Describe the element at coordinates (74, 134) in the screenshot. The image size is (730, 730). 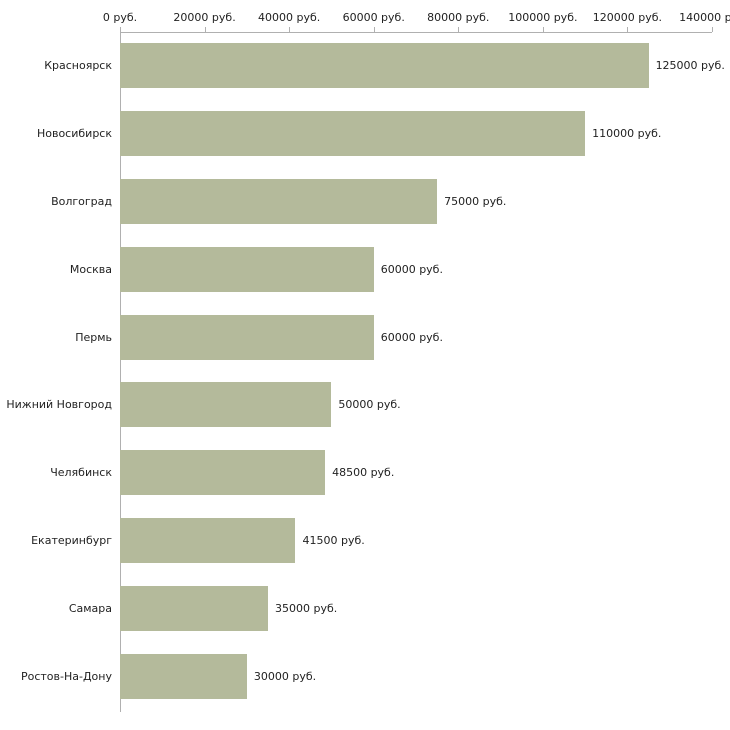
I see `category-label: Новосибирск` at that location.